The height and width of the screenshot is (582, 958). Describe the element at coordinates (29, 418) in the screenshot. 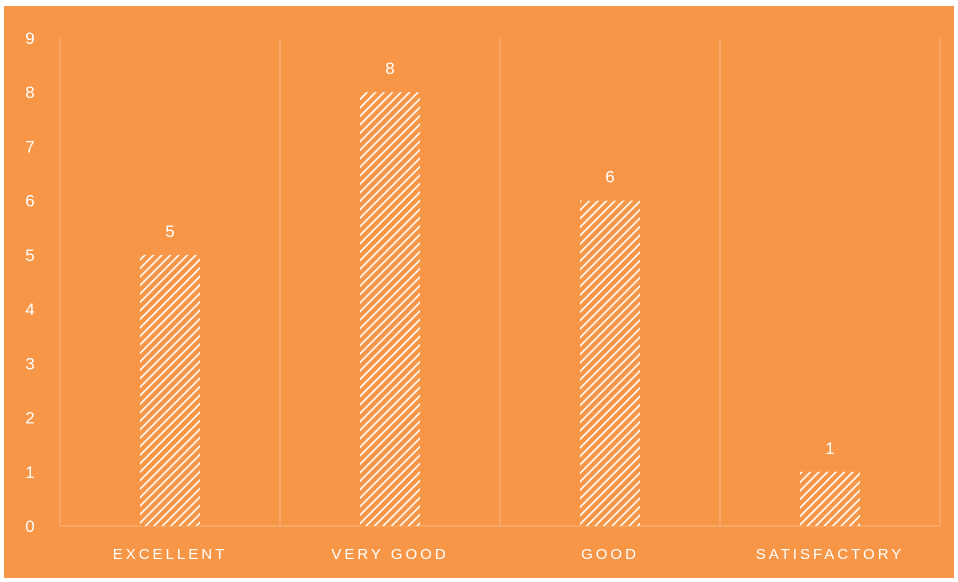

I see `y-tick-label: 2` at that location.